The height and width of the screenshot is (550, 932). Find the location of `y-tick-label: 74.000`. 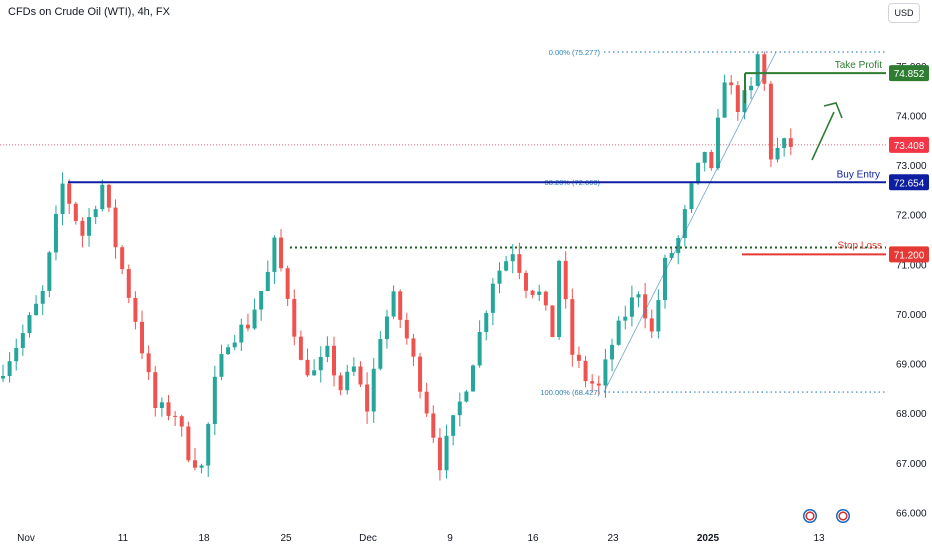

y-tick-label: 74.000 is located at coordinates (911, 116).